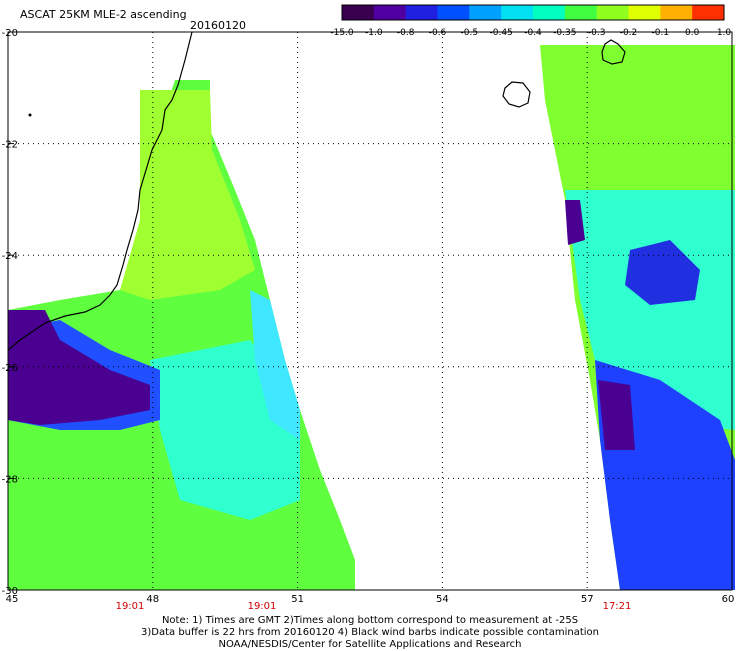  Describe the element at coordinates (724, 33) in the screenshot. I see `colorbar-label: 1.0` at that location.